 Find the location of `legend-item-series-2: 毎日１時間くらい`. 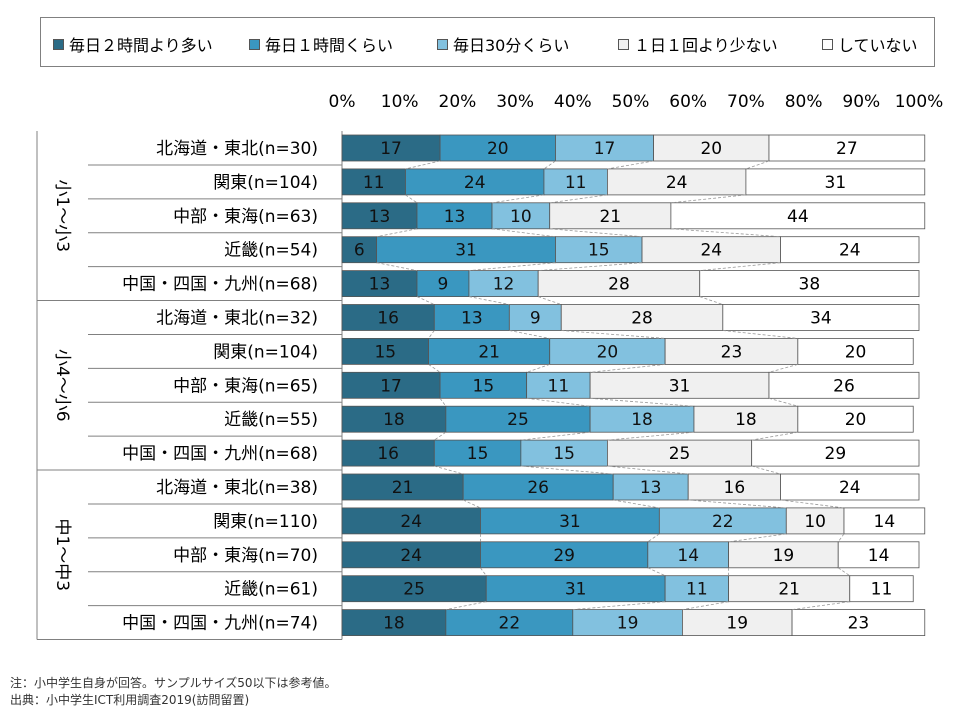

legend-item-series-2: 毎日１時間くらい is located at coordinates (321, 44).